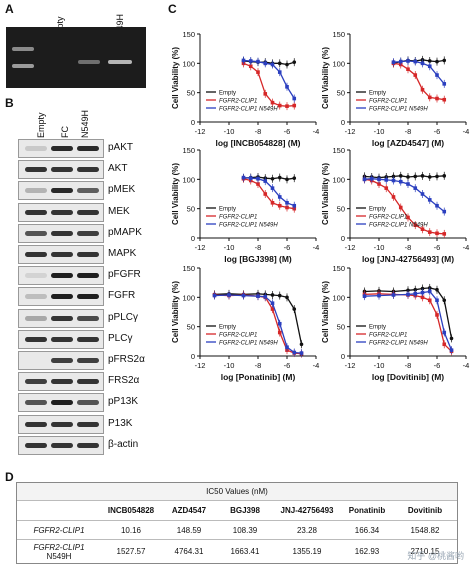 The height and width of the screenshot is (568, 474). What do you see at coordinates (122, 296) in the screenshot?
I see `blot-row-label: FGFR` at bounding box center [122, 296].